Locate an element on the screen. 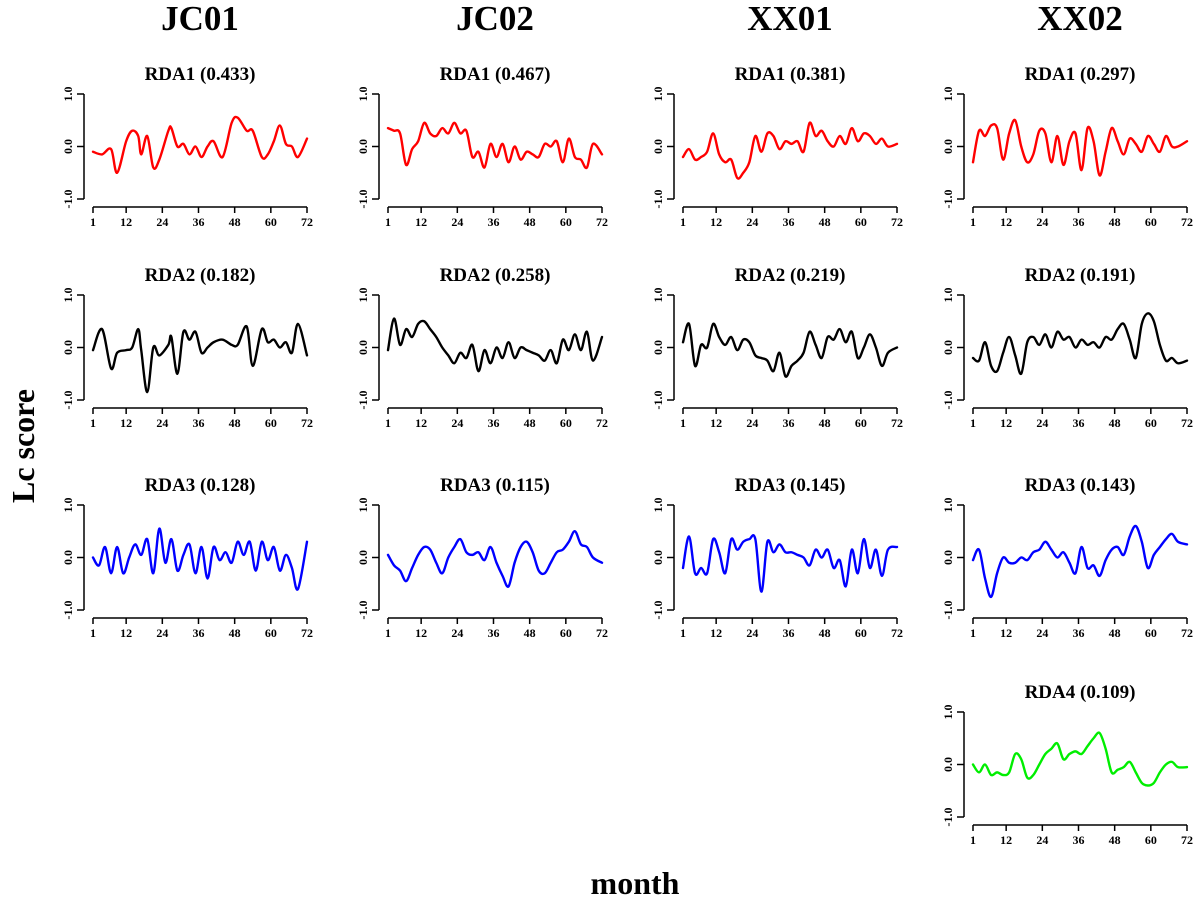  site-title-jc02: JC02 is located at coordinates (495, 19).